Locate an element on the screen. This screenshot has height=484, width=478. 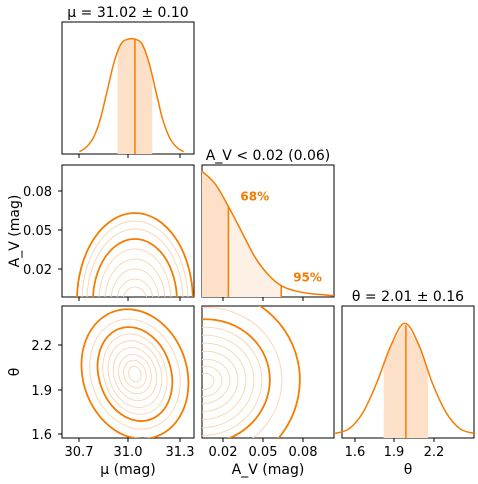
theta-xlabel: θ is located at coordinates (408, 470).